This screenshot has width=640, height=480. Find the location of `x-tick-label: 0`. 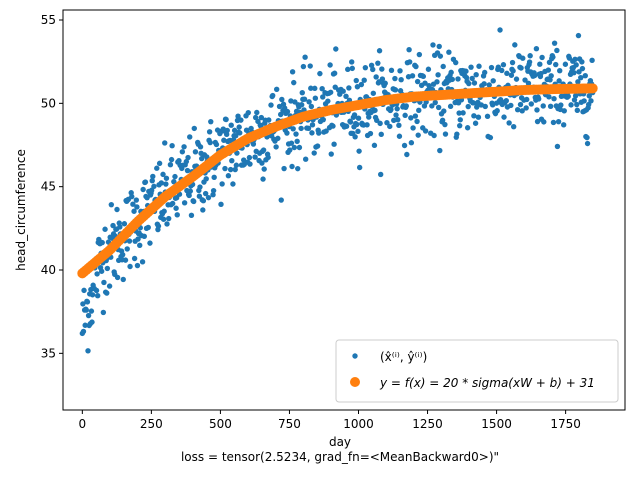

x-tick-label: 0 is located at coordinates (83, 424).